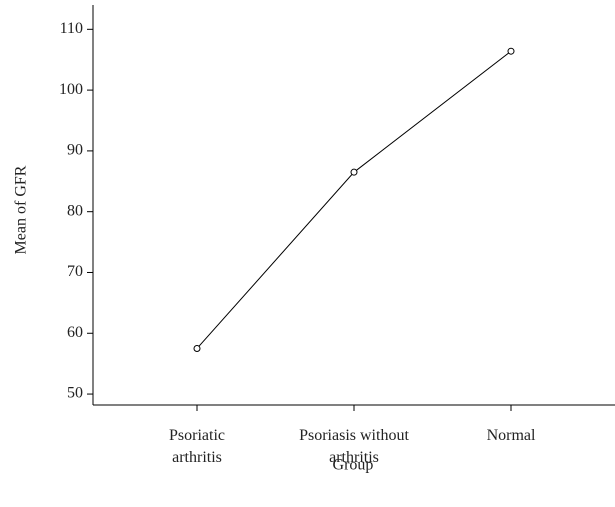 The image size is (615, 507). Describe the element at coordinates (197, 446) in the screenshot. I see `x-tick-label: Psoriatic arthritis` at that location.